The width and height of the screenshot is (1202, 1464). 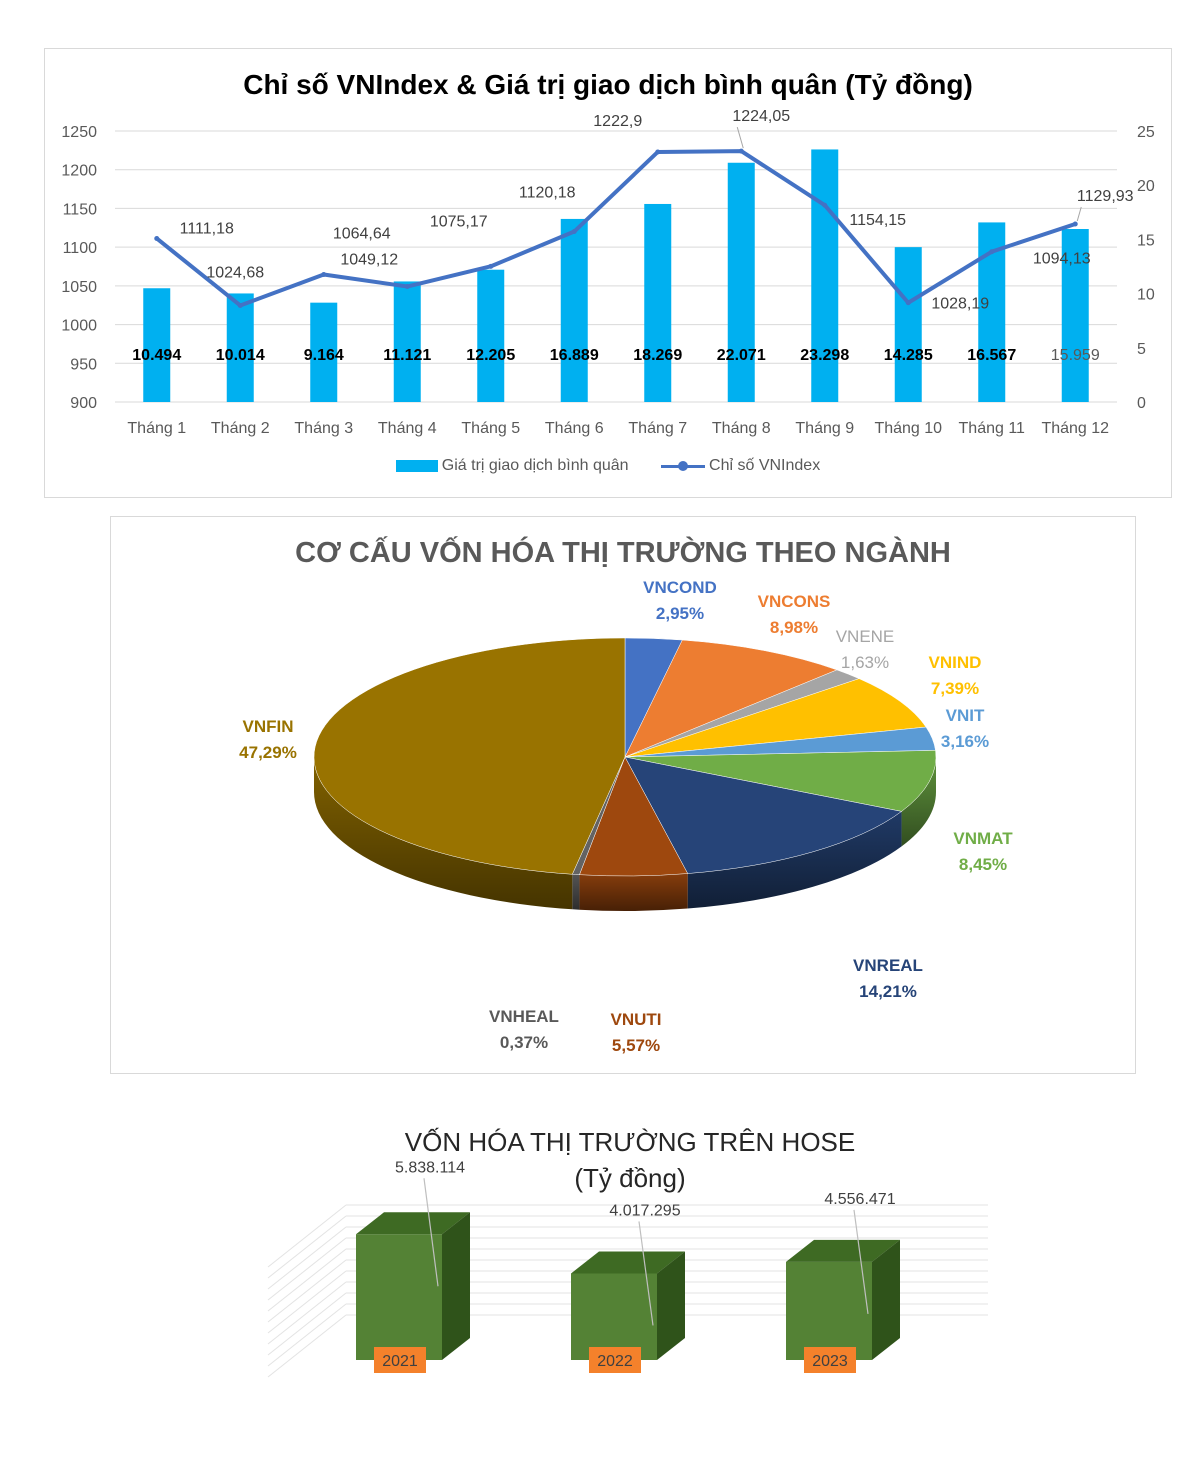 What do you see at coordinates (623, 553) in the screenshot?
I see `pie-chart-title: CƠ CẤU VỐN HÓA THỊ TRƯỜNG THEO NGÀNH` at bounding box center [623, 553].